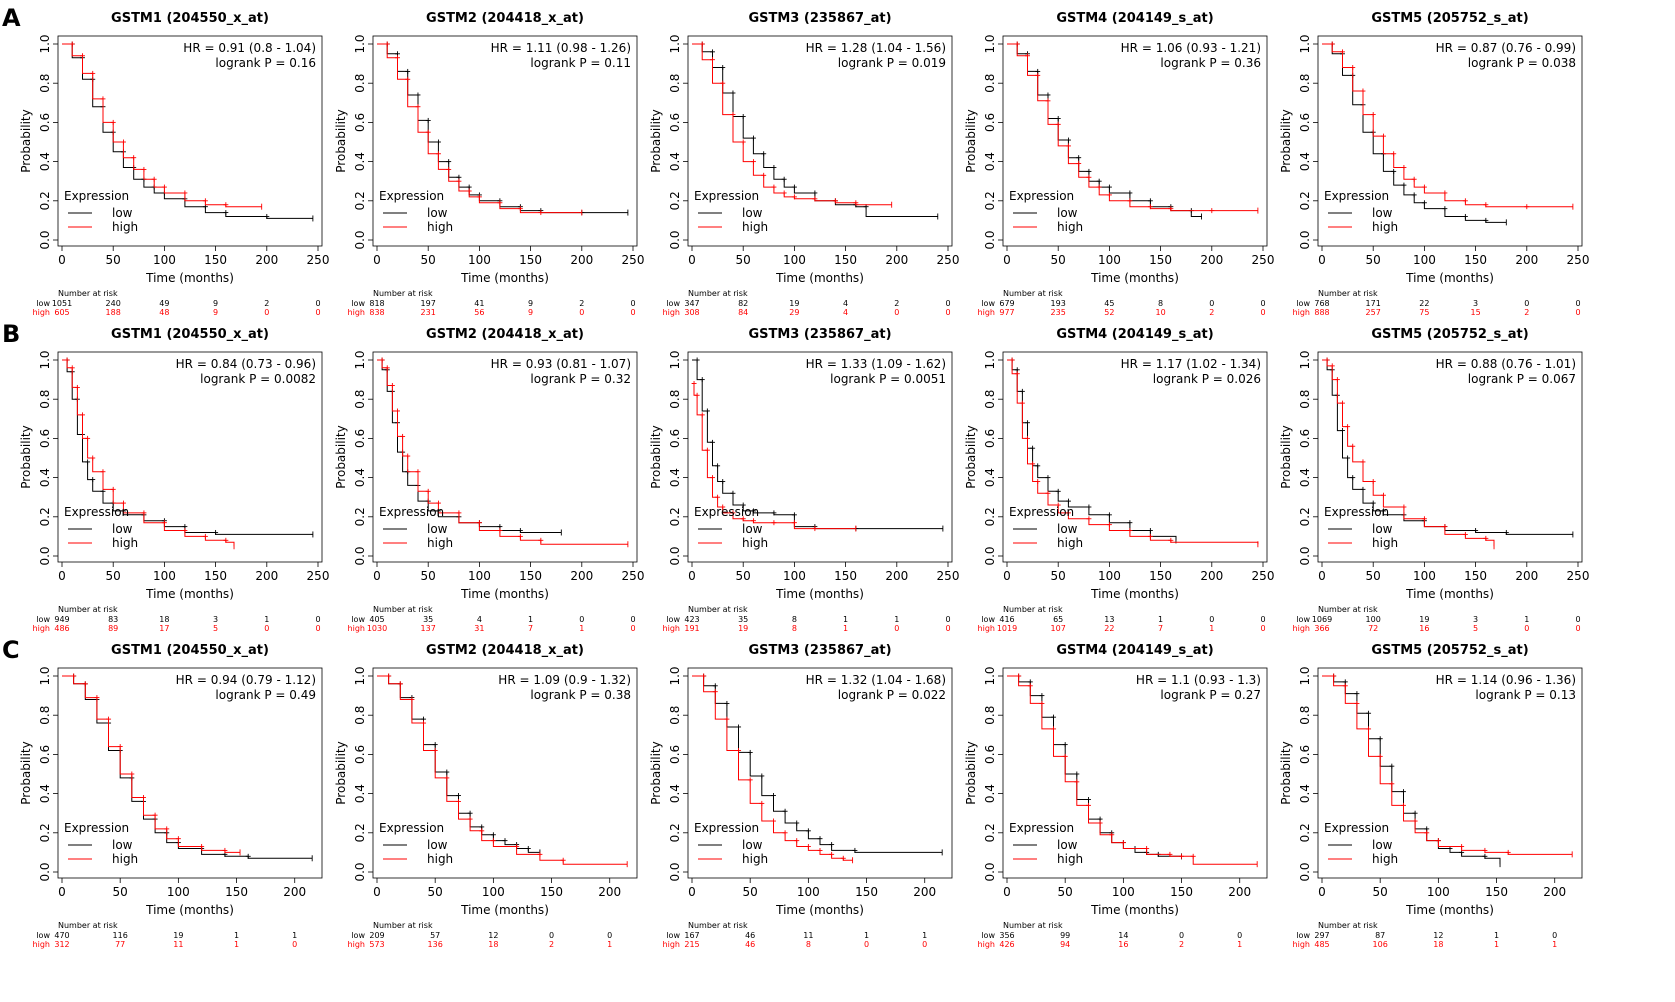 The width and height of the screenshot is (1675, 1002). Describe the element at coordinates (62, 303) in the screenshot. I see `risk-count-low: 1051` at that location.